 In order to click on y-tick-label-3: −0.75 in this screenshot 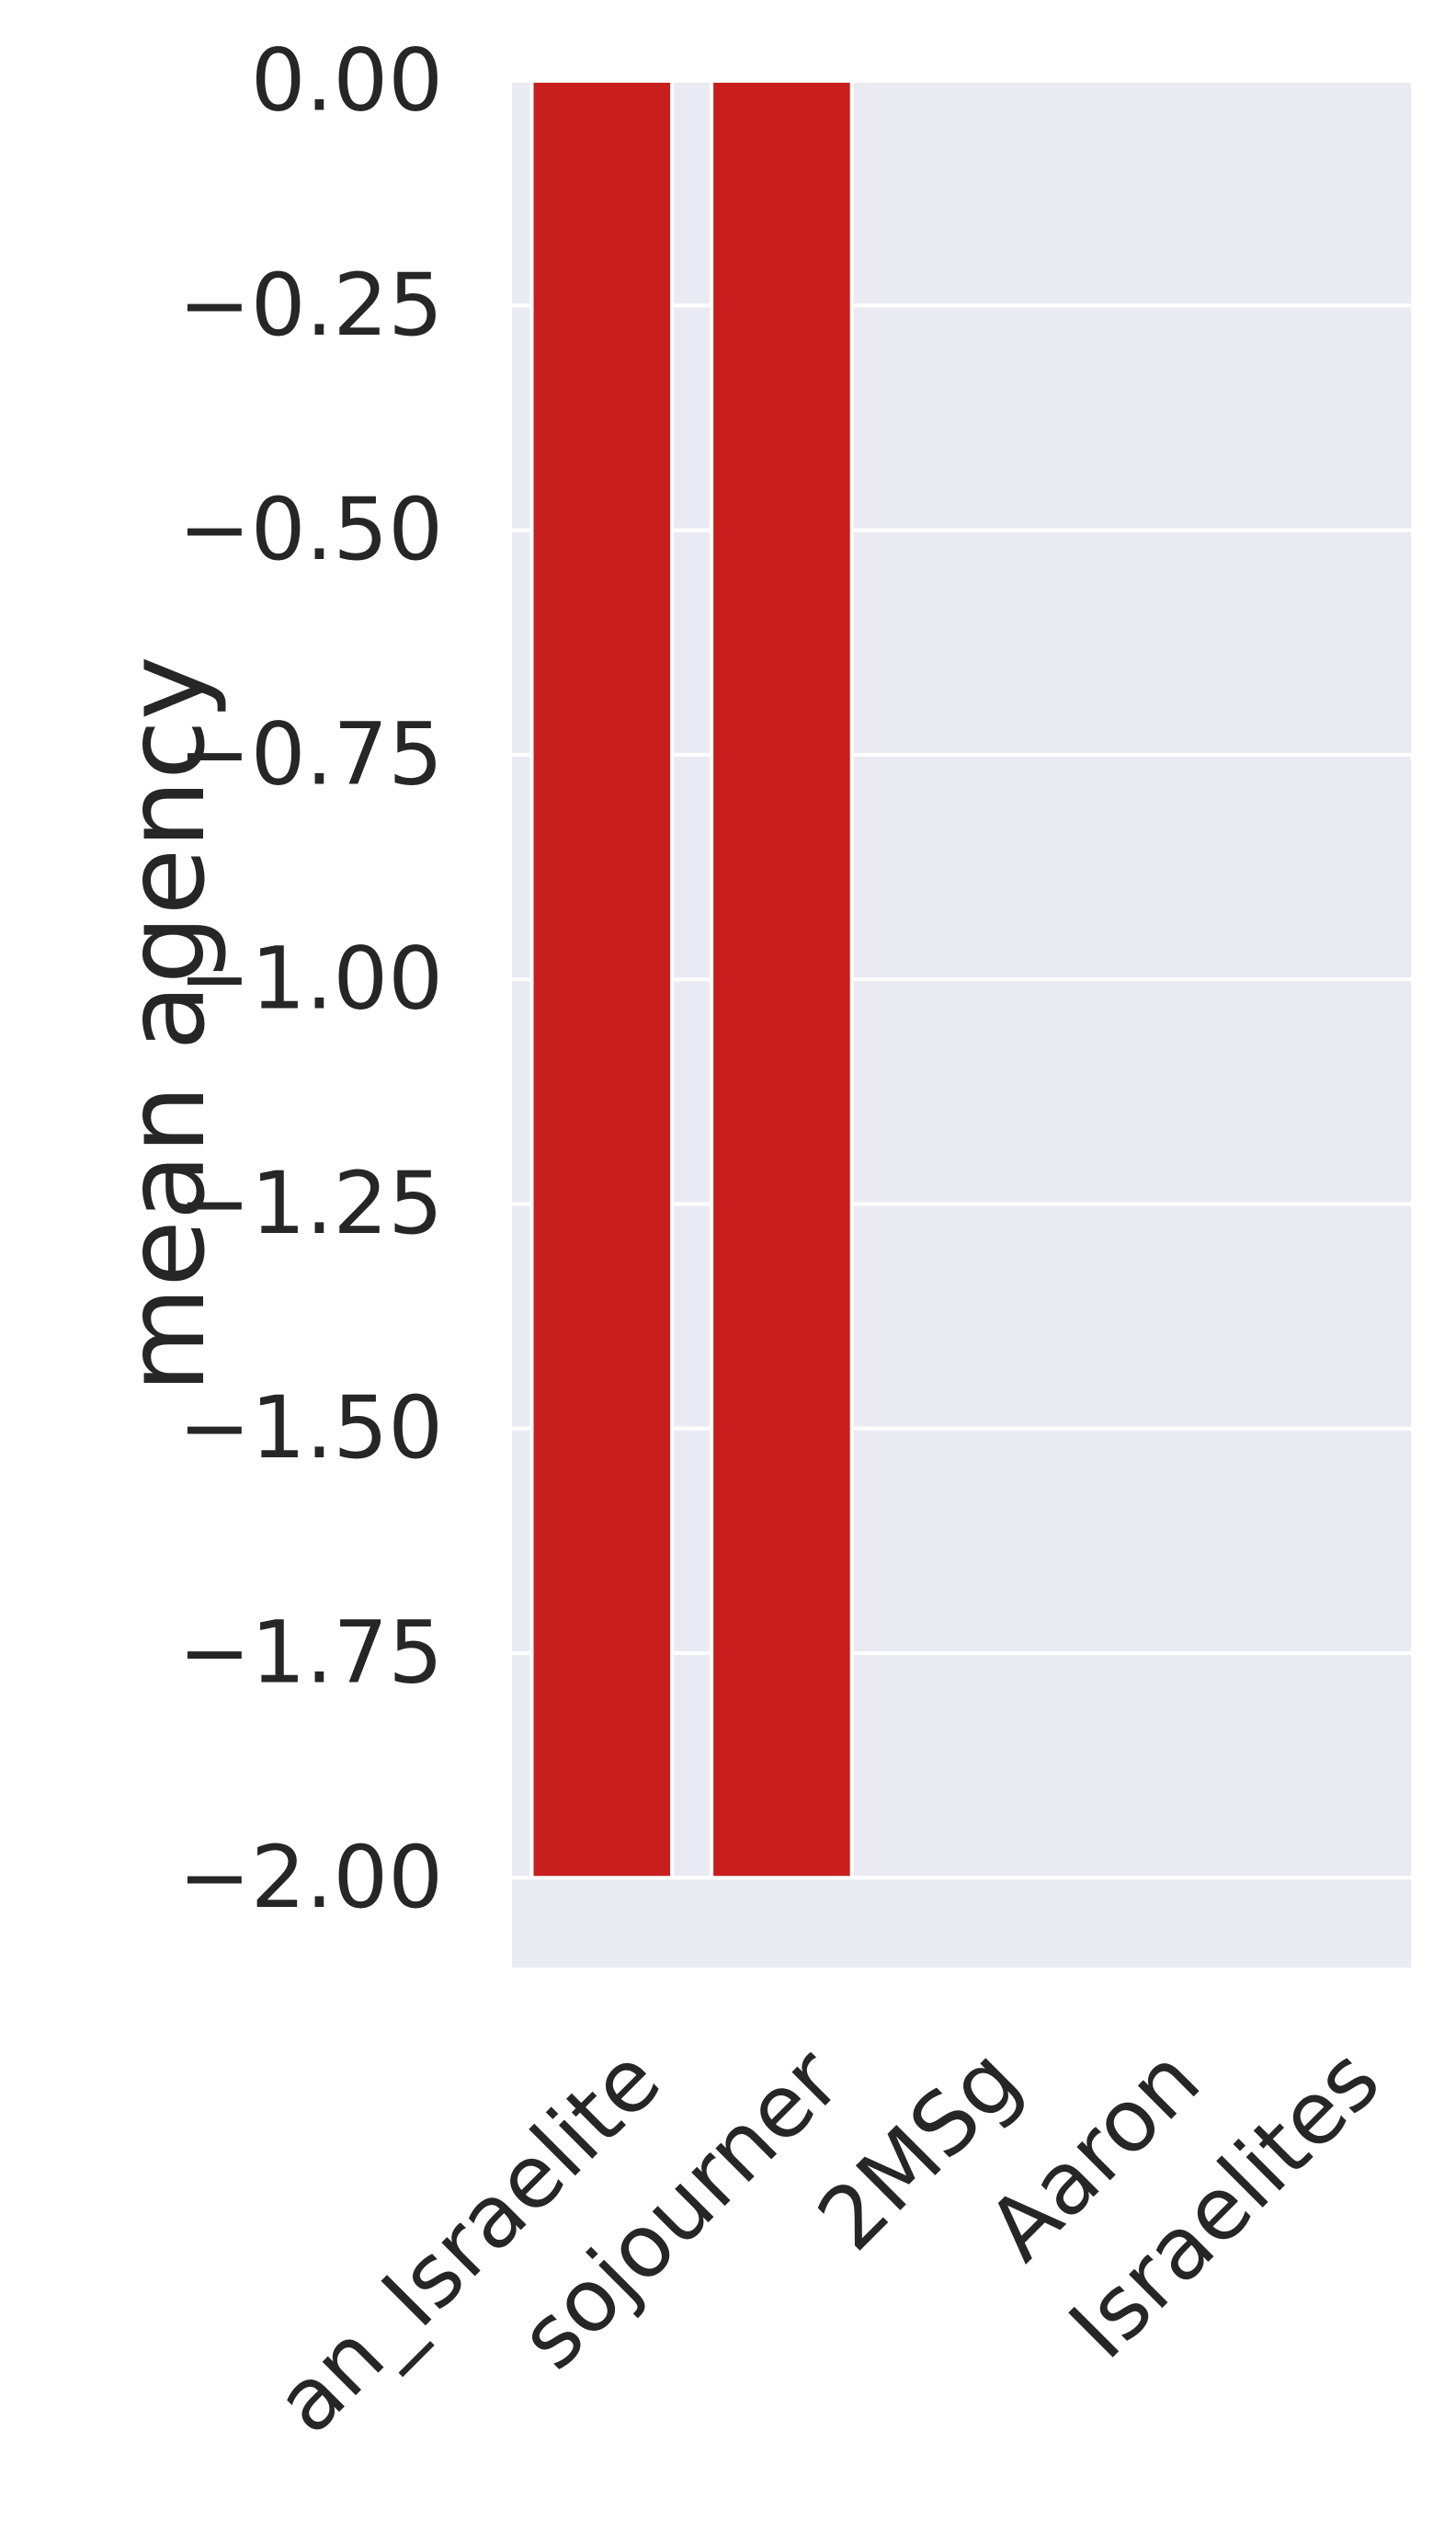, I will do `click(310, 754)`.